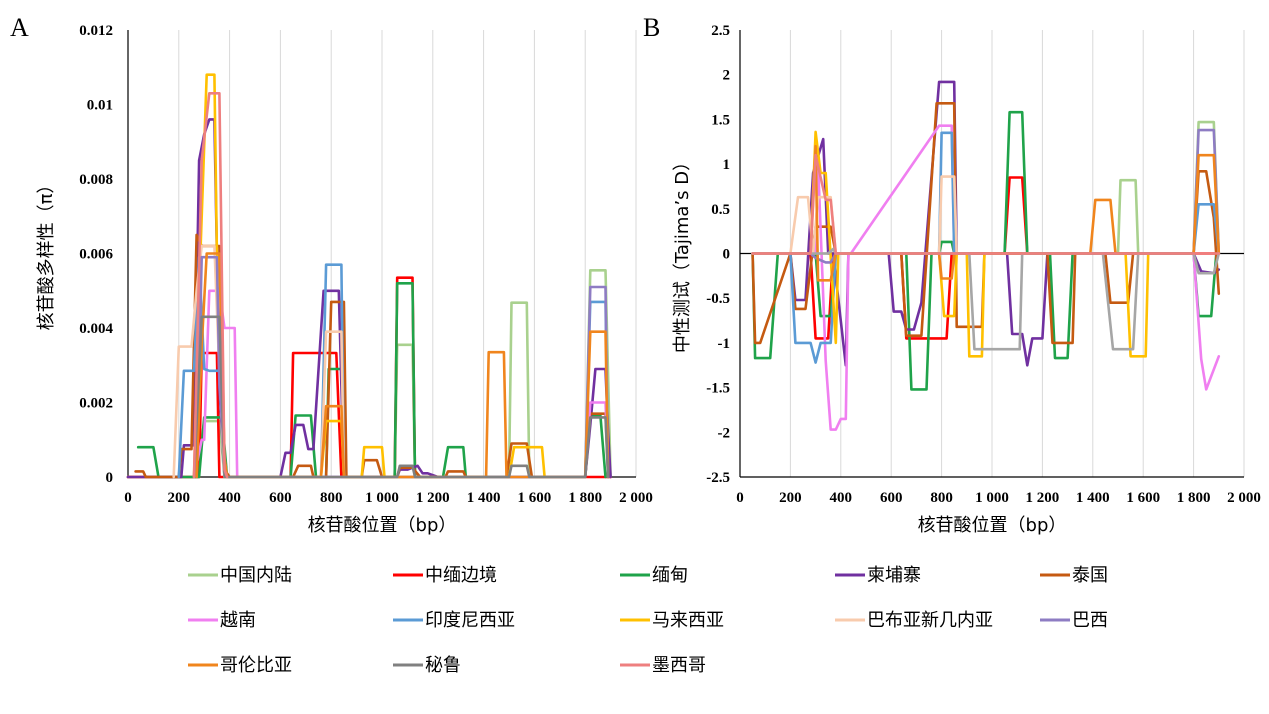  Describe the element at coordinates (720, 120) in the screenshot. I see `y-tick-label: 1.5` at that location.